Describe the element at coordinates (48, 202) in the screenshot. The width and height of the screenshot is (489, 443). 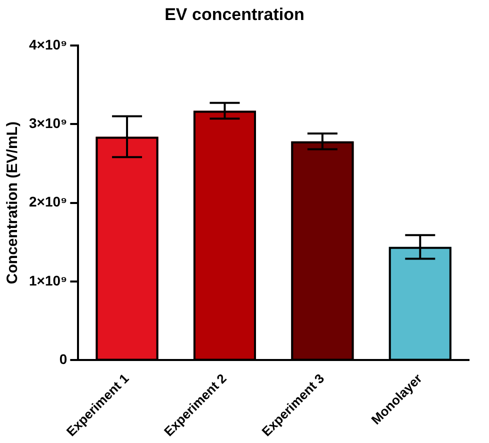
I see `y-tick-label: 2×10⁹` at that location.